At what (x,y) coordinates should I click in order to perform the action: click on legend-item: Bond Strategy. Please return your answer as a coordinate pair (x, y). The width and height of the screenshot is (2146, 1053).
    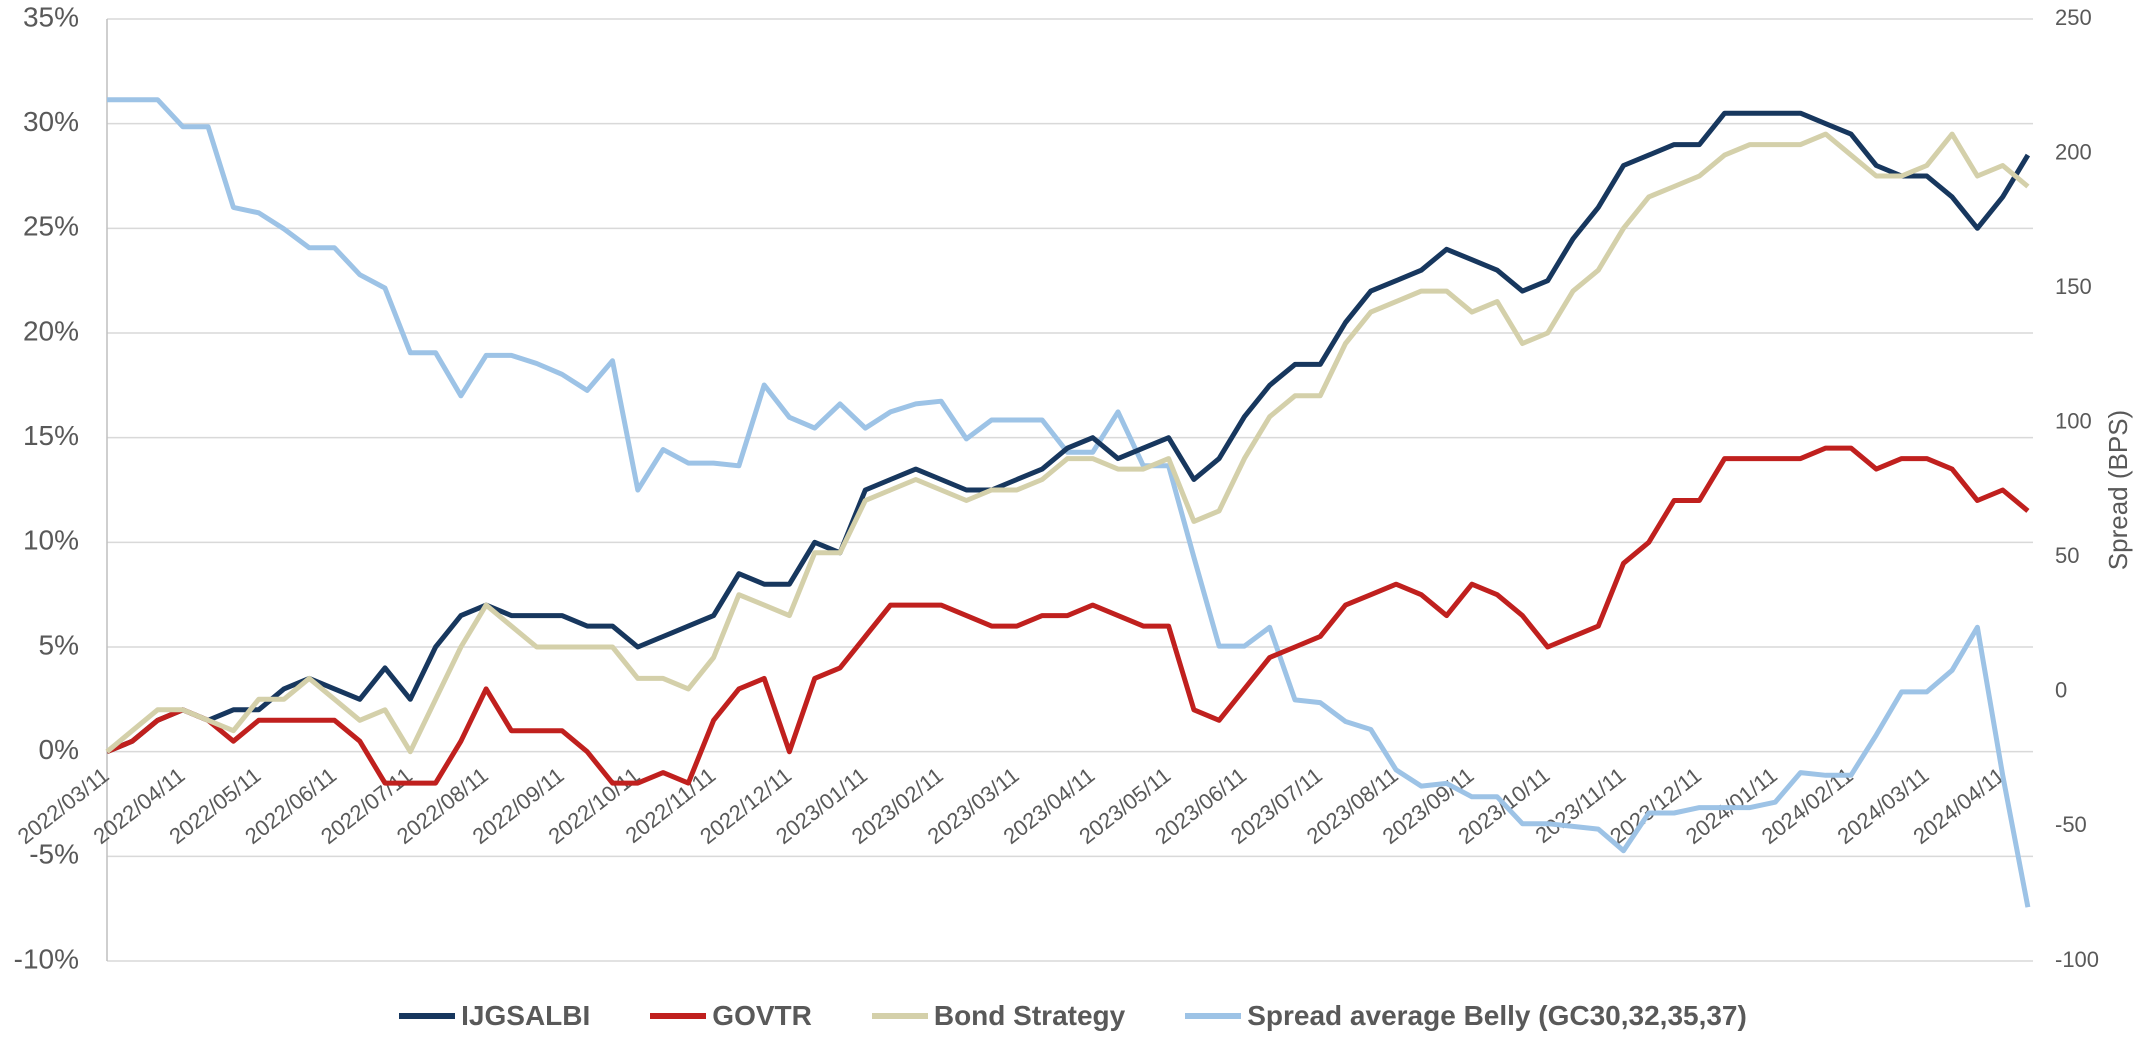
    Looking at the image, I should click on (998, 1016).